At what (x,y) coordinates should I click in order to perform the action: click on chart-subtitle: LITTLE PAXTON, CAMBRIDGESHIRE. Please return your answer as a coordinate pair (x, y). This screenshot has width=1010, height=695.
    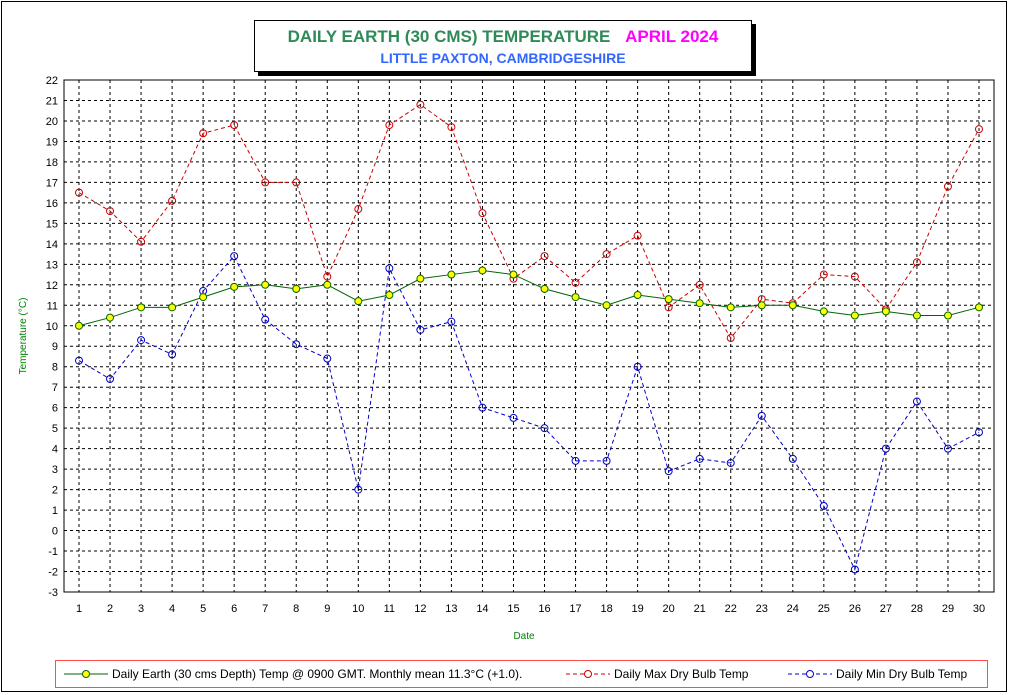
    Looking at the image, I should click on (503, 58).